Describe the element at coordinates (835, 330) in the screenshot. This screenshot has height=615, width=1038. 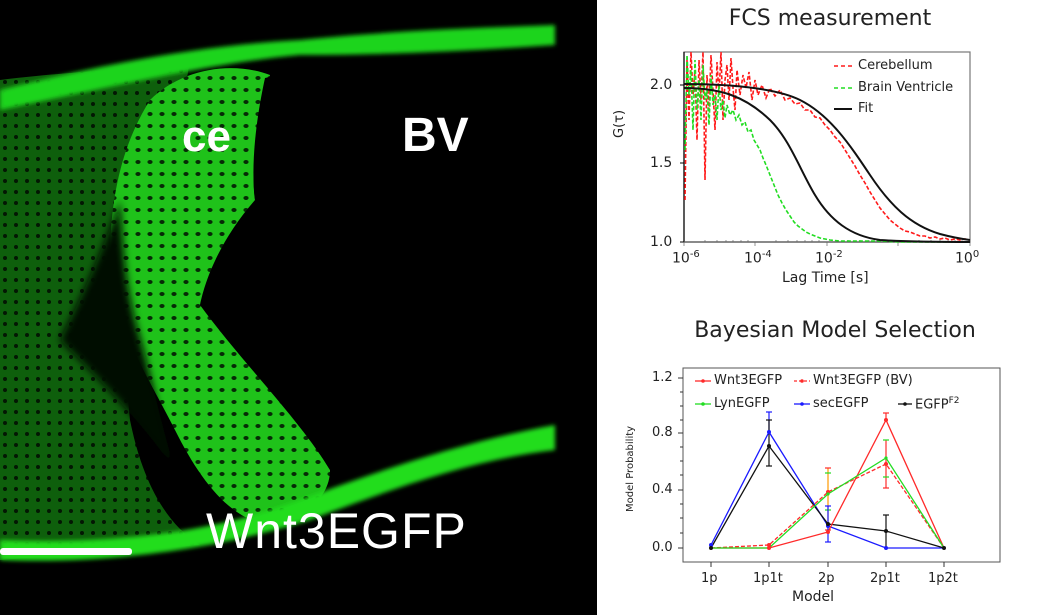
I see `bms-chart-title: Bayesian Model Selection` at that location.